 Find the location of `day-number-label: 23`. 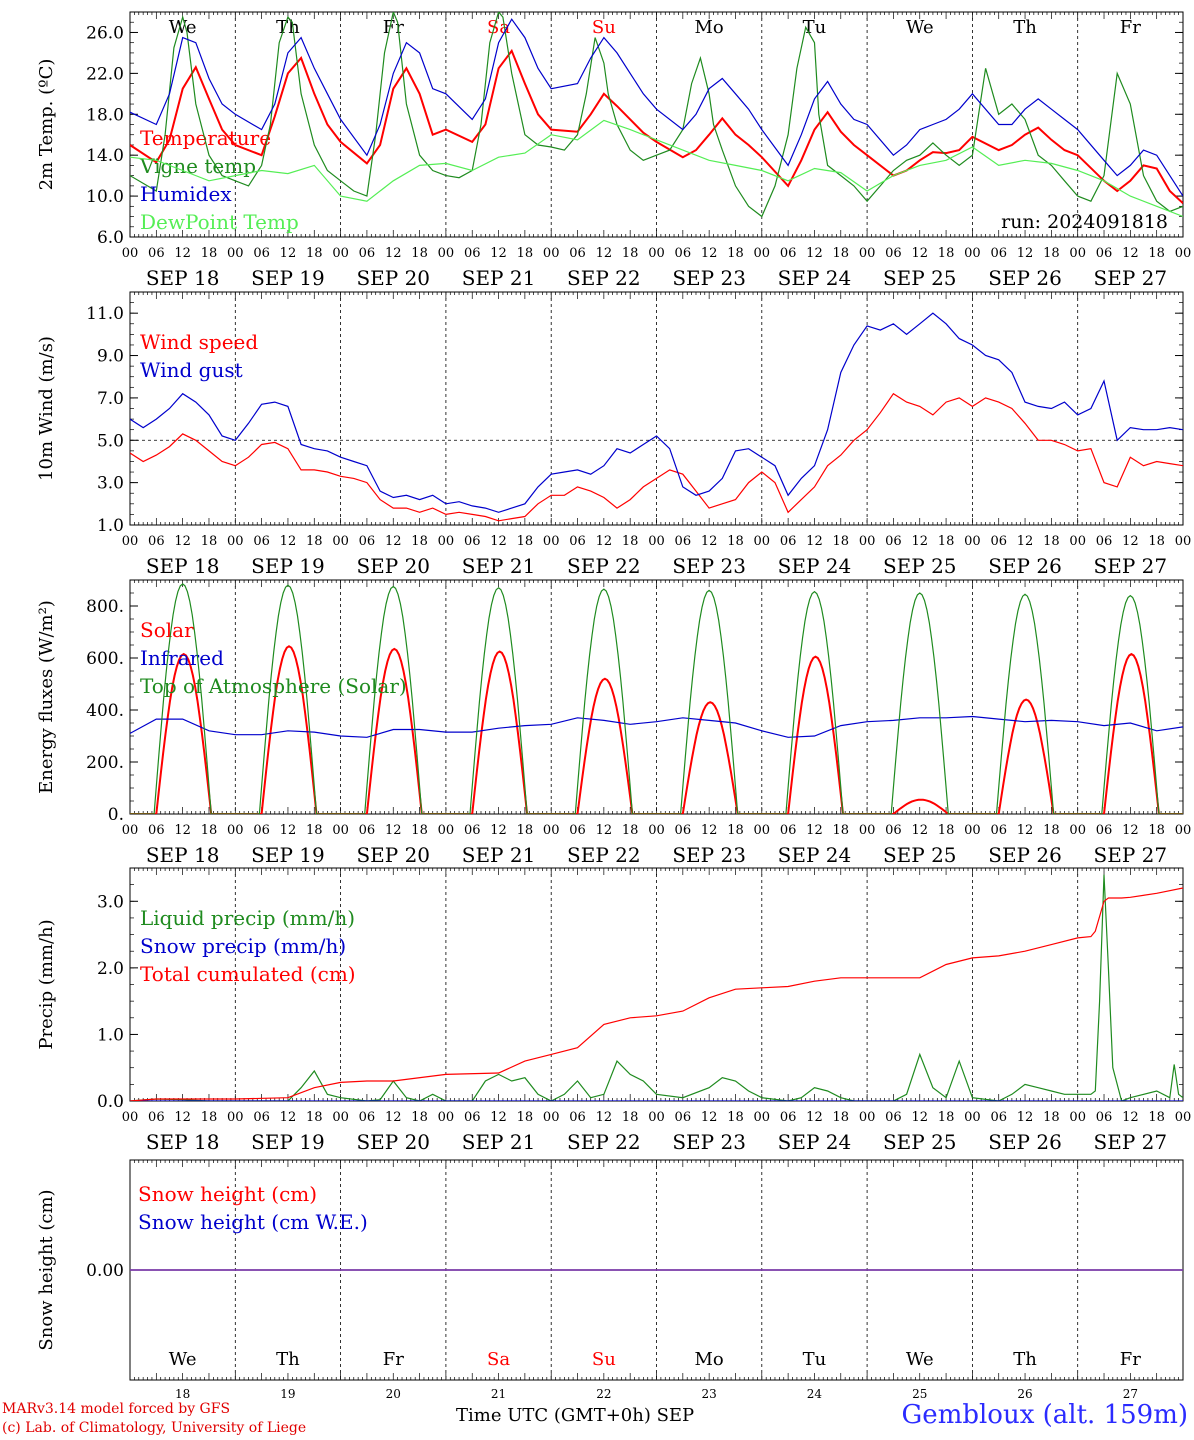

day-number-label: 23 is located at coordinates (709, 1394).